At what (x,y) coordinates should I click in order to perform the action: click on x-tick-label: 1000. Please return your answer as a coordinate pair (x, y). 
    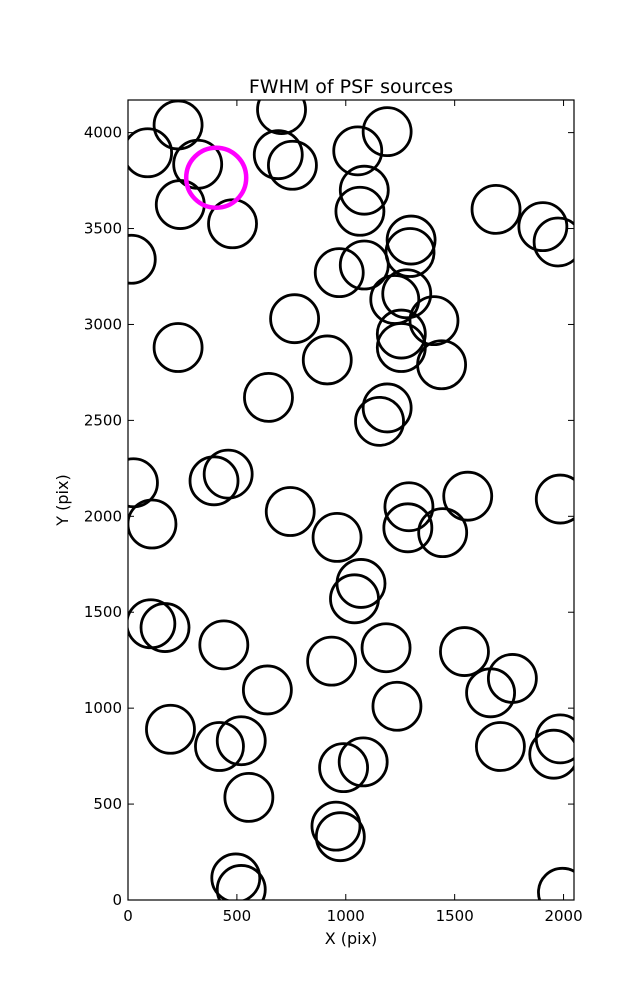
    Looking at the image, I should click on (346, 916).